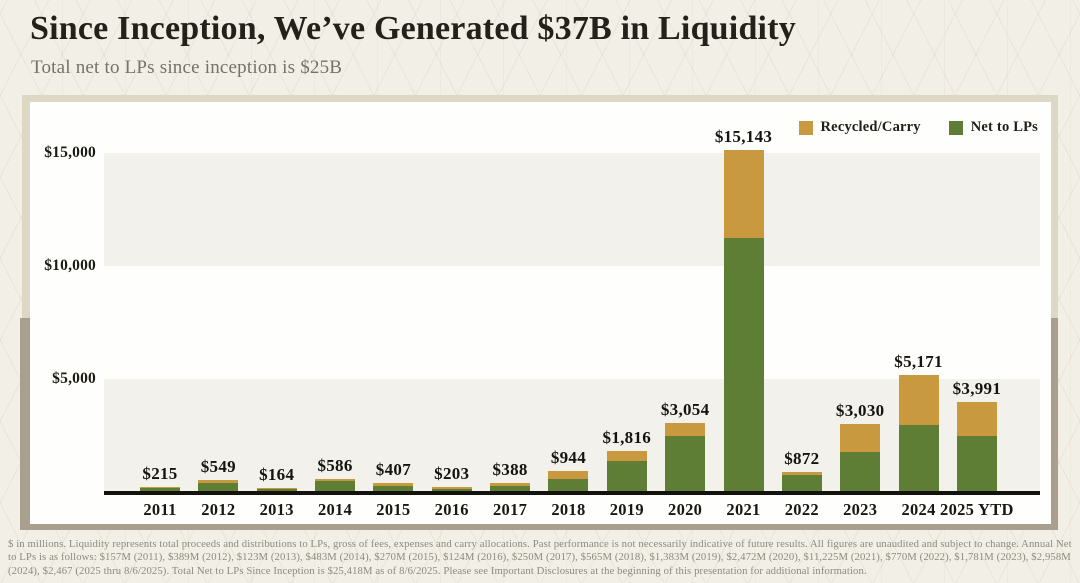  Describe the element at coordinates (160, 509) in the screenshot. I see `x-tick-label: 2011` at that location.